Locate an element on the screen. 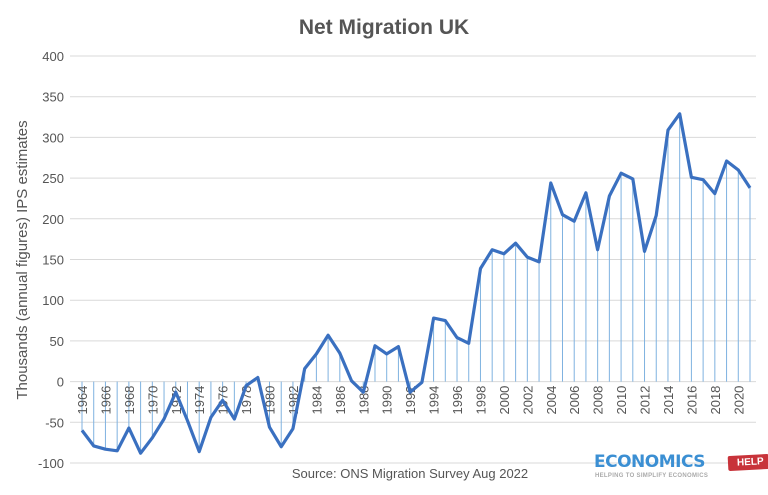 The image size is (768, 495). chart-title: Net Migration UK is located at coordinates (384, 27).